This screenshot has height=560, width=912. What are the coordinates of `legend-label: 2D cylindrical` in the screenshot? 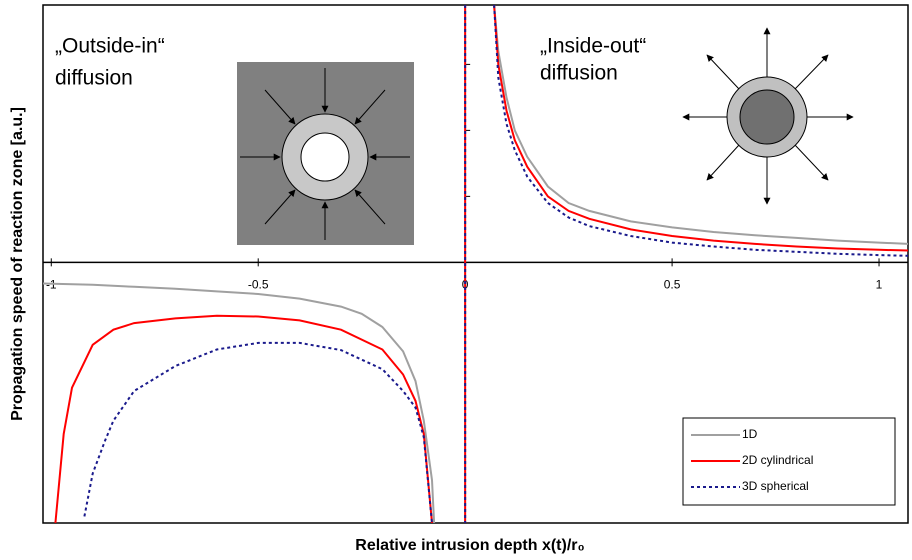 It's located at (777, 460).